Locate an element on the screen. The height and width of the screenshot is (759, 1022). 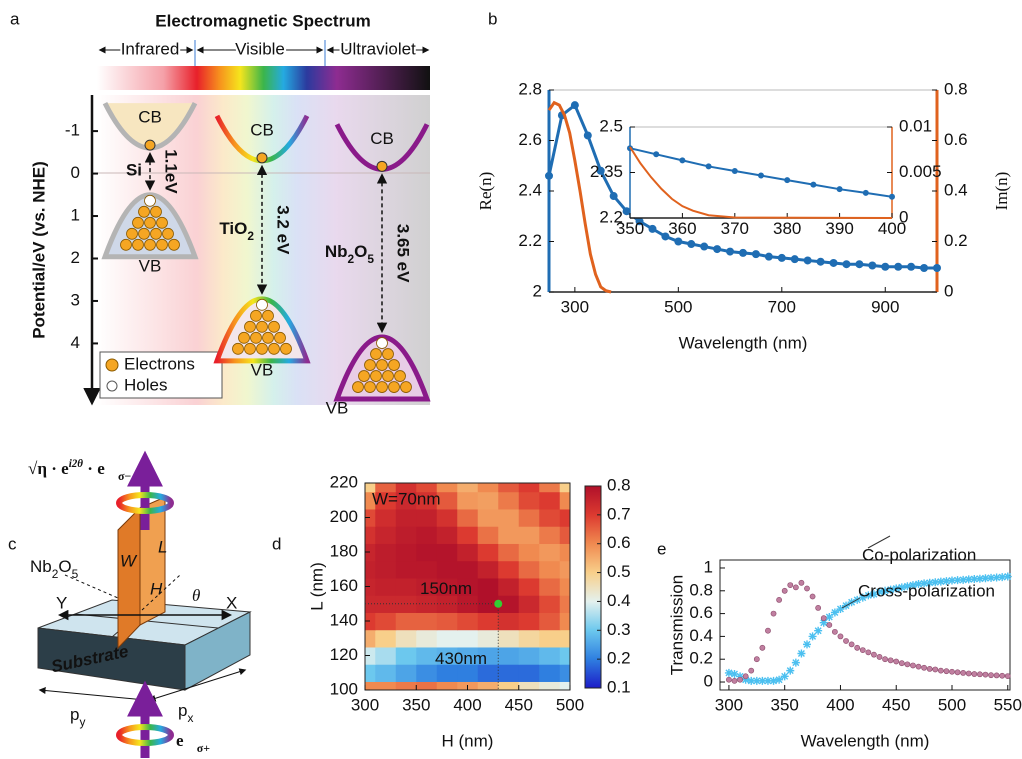
band-gap: 1.1eV is located at coordinates (171, 171).